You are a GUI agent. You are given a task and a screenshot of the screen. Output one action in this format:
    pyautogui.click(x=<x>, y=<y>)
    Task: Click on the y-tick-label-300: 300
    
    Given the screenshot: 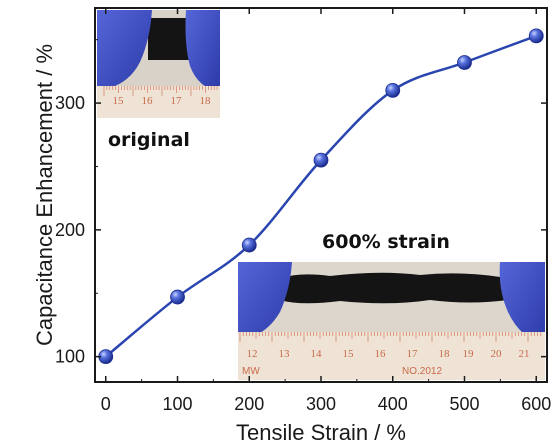 What is the action you would take?
    pyautogui.click(x=70, y=103)
    